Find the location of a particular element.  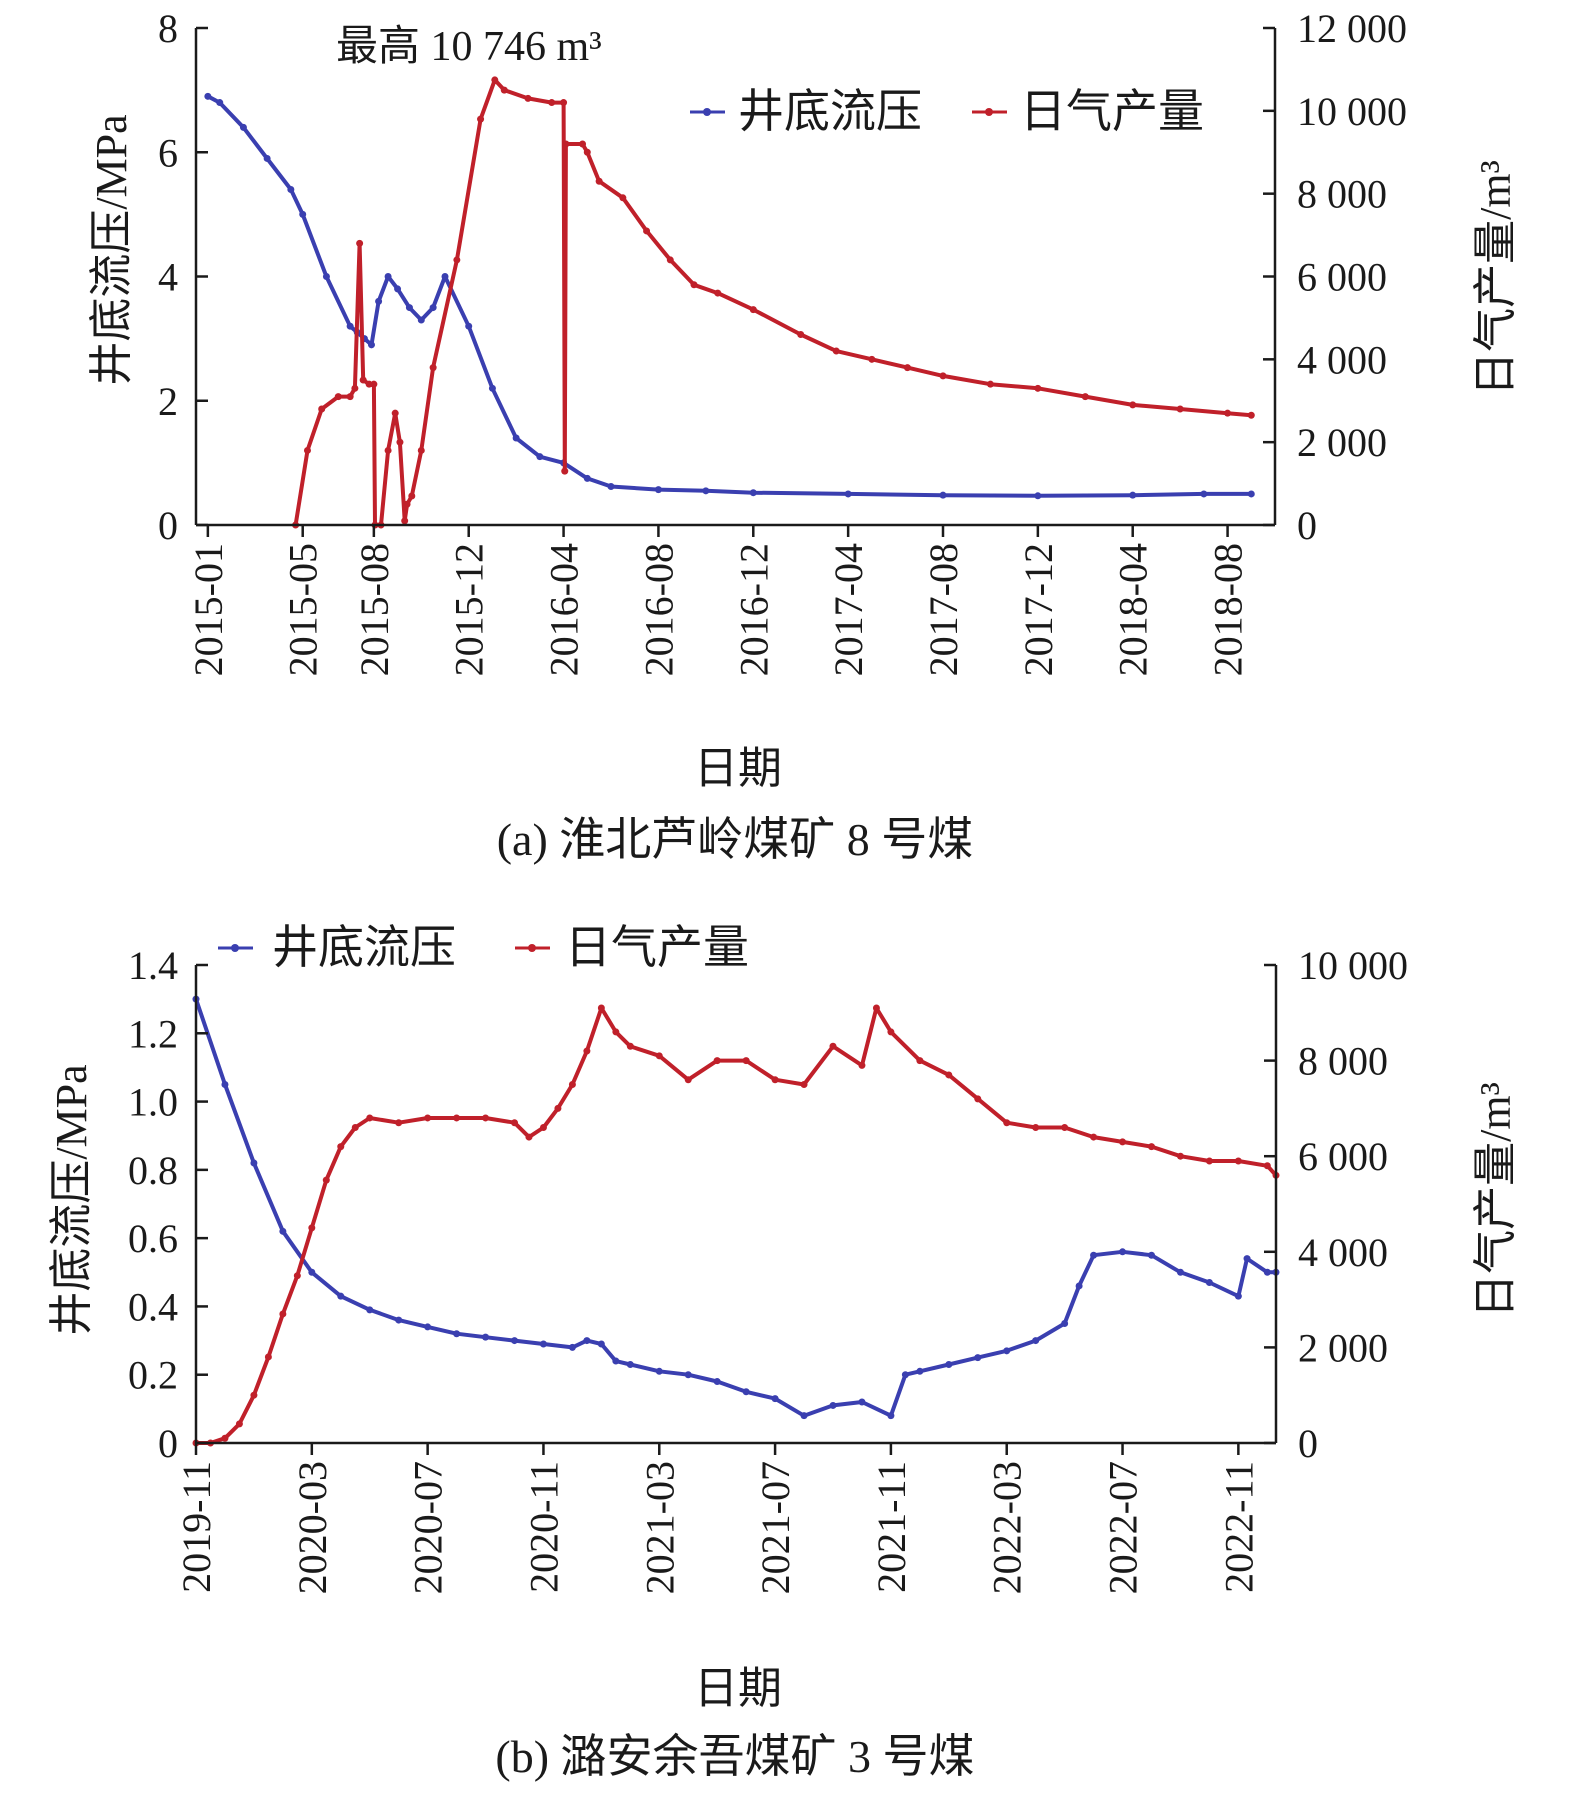

left-tick-label: 1.4 is located at coordinates (153, 965).